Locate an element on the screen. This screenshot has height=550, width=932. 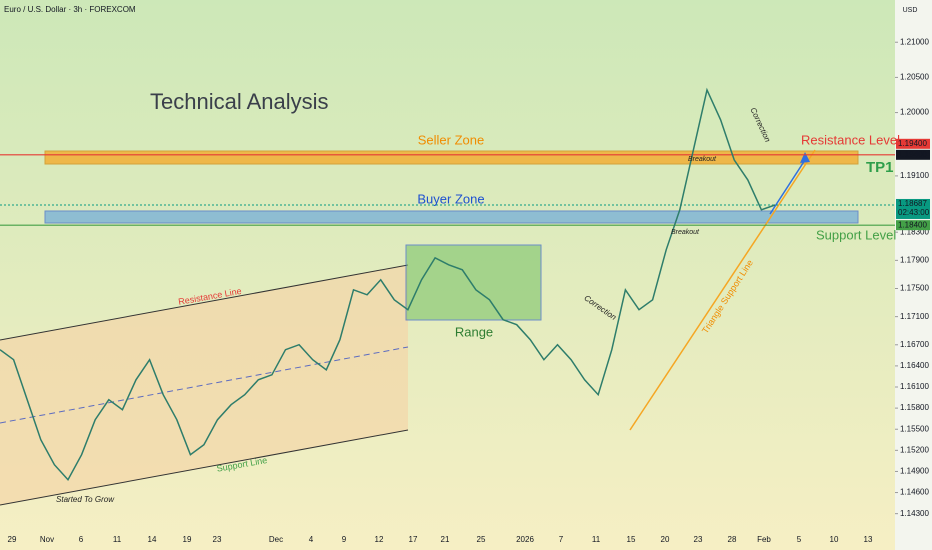
x-tick-label: 13 is located at coordinates (868, 539).